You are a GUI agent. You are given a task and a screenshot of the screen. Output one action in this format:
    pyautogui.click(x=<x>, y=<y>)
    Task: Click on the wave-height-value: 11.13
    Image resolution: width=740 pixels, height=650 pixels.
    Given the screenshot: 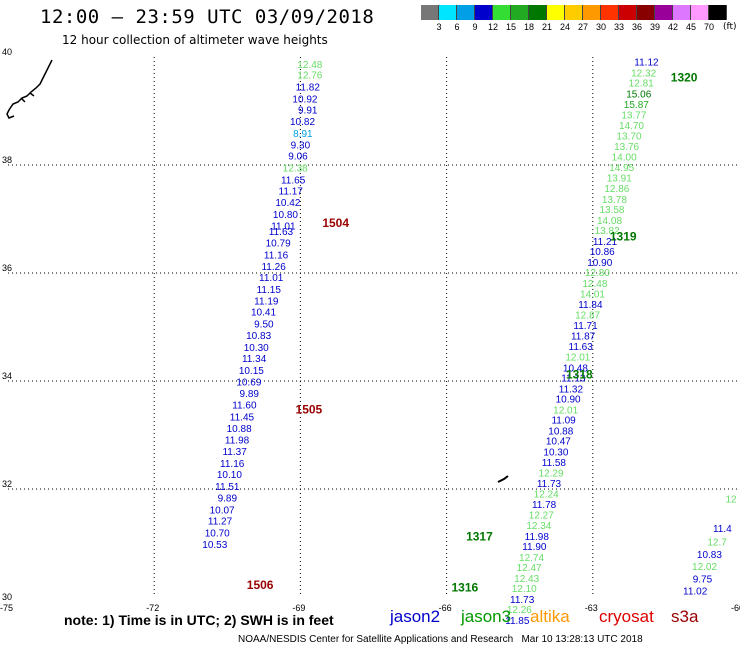 What is the action you would take?
    pyautogui.click(x=573, y=379)
    